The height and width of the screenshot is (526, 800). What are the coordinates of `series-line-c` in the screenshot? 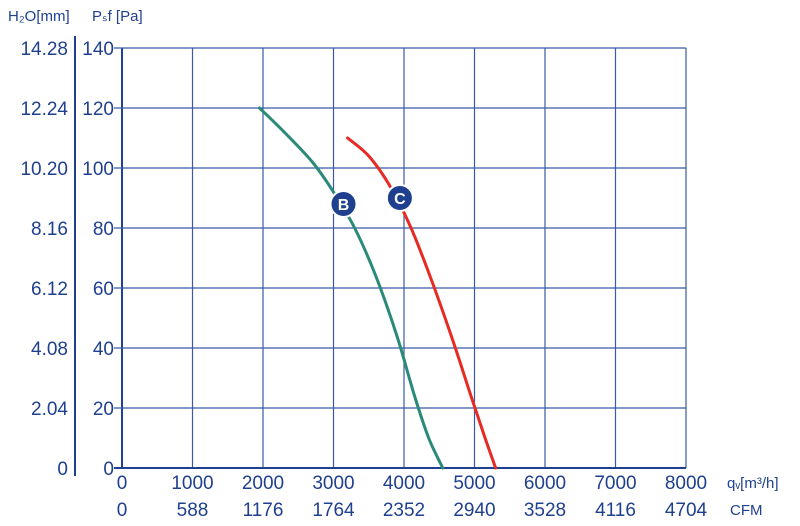 It's located at (422, 303).